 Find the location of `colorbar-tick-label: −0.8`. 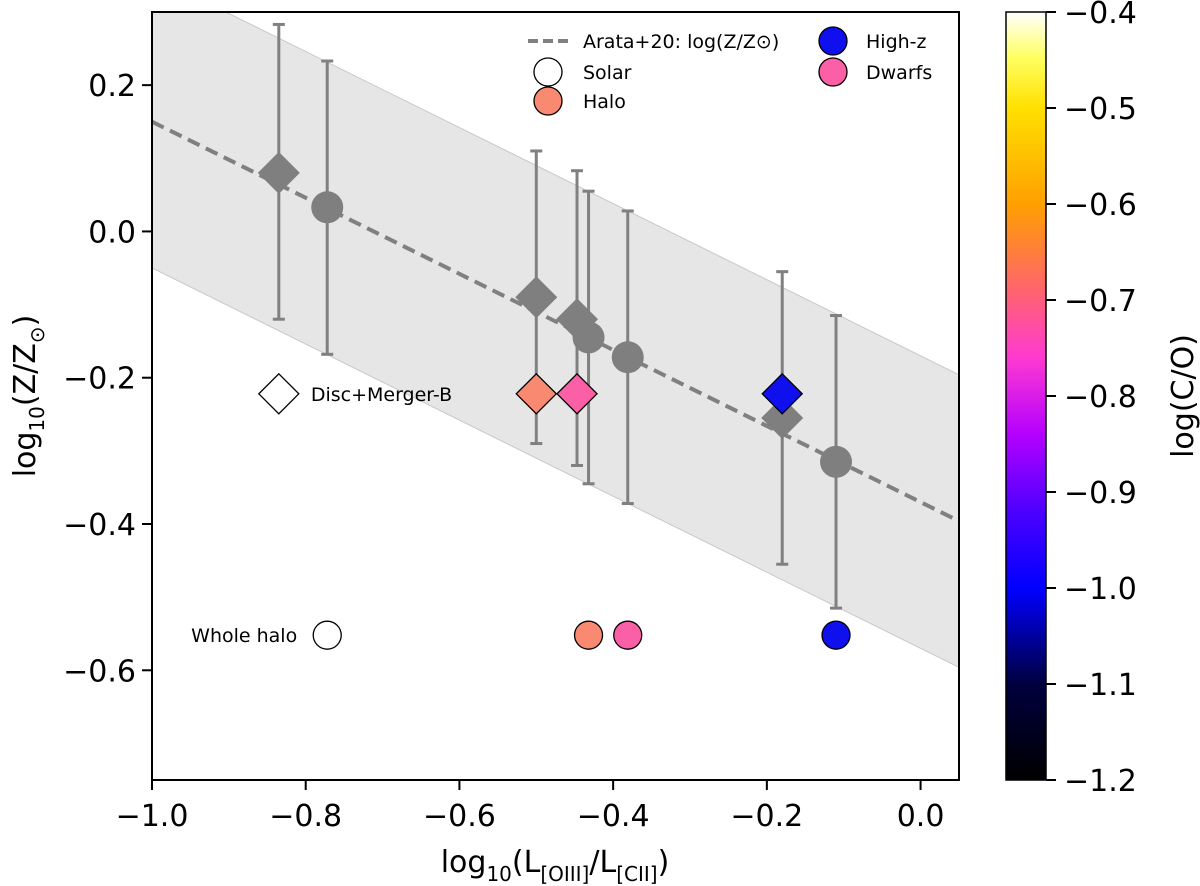

colorbar-tick-label: −0.8 is located at coordinates (1100, 397).